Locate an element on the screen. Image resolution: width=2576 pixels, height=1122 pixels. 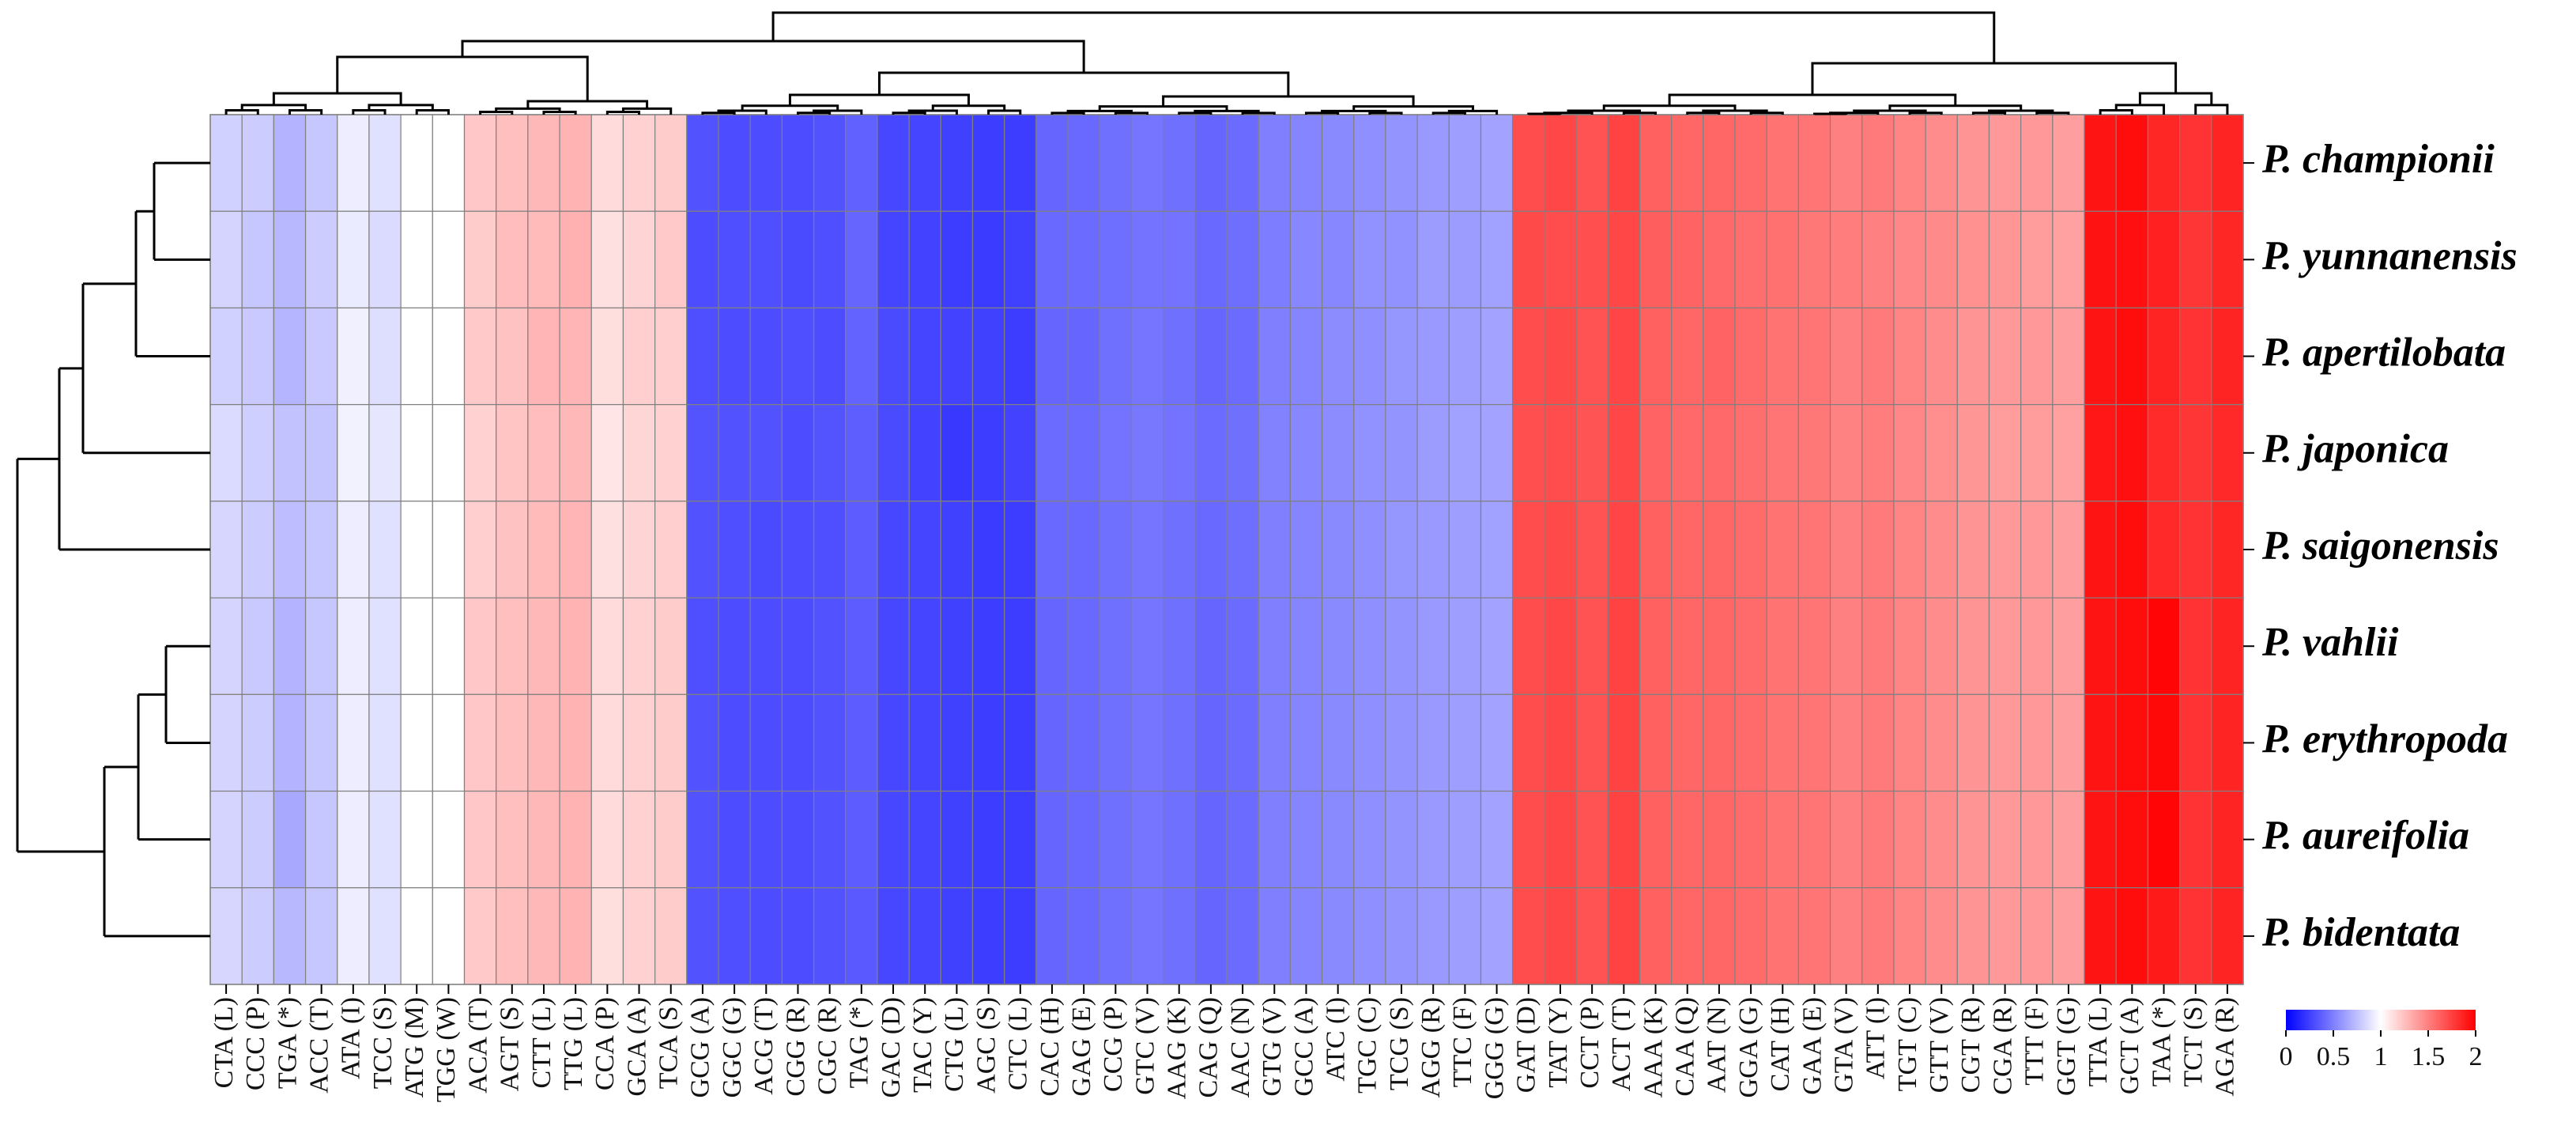
column-label: CCT (P) is located at coordinates (1590, 1043).